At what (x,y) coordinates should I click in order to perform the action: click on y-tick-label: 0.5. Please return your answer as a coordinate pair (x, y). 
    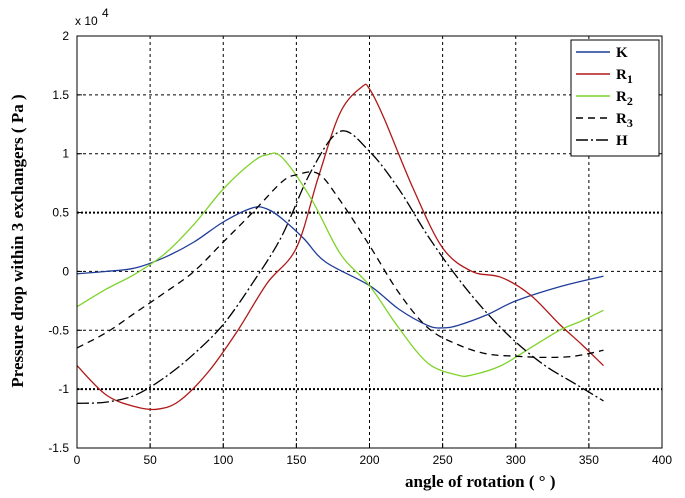
    Looking at the image, I should click on (60, 213).